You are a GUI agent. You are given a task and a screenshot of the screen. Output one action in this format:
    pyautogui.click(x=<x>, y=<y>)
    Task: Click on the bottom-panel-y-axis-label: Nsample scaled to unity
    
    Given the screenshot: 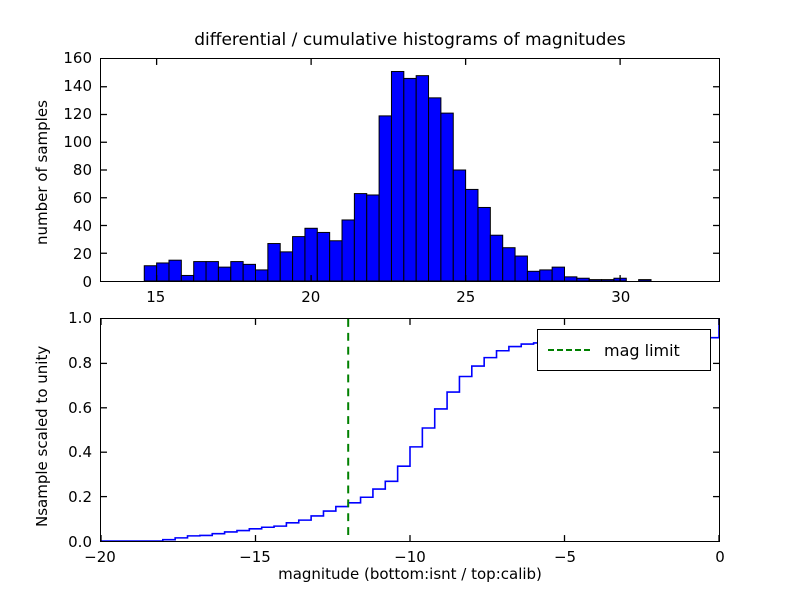 What is the action you would take?
    pyautogui.click(x=42, y=436)
    